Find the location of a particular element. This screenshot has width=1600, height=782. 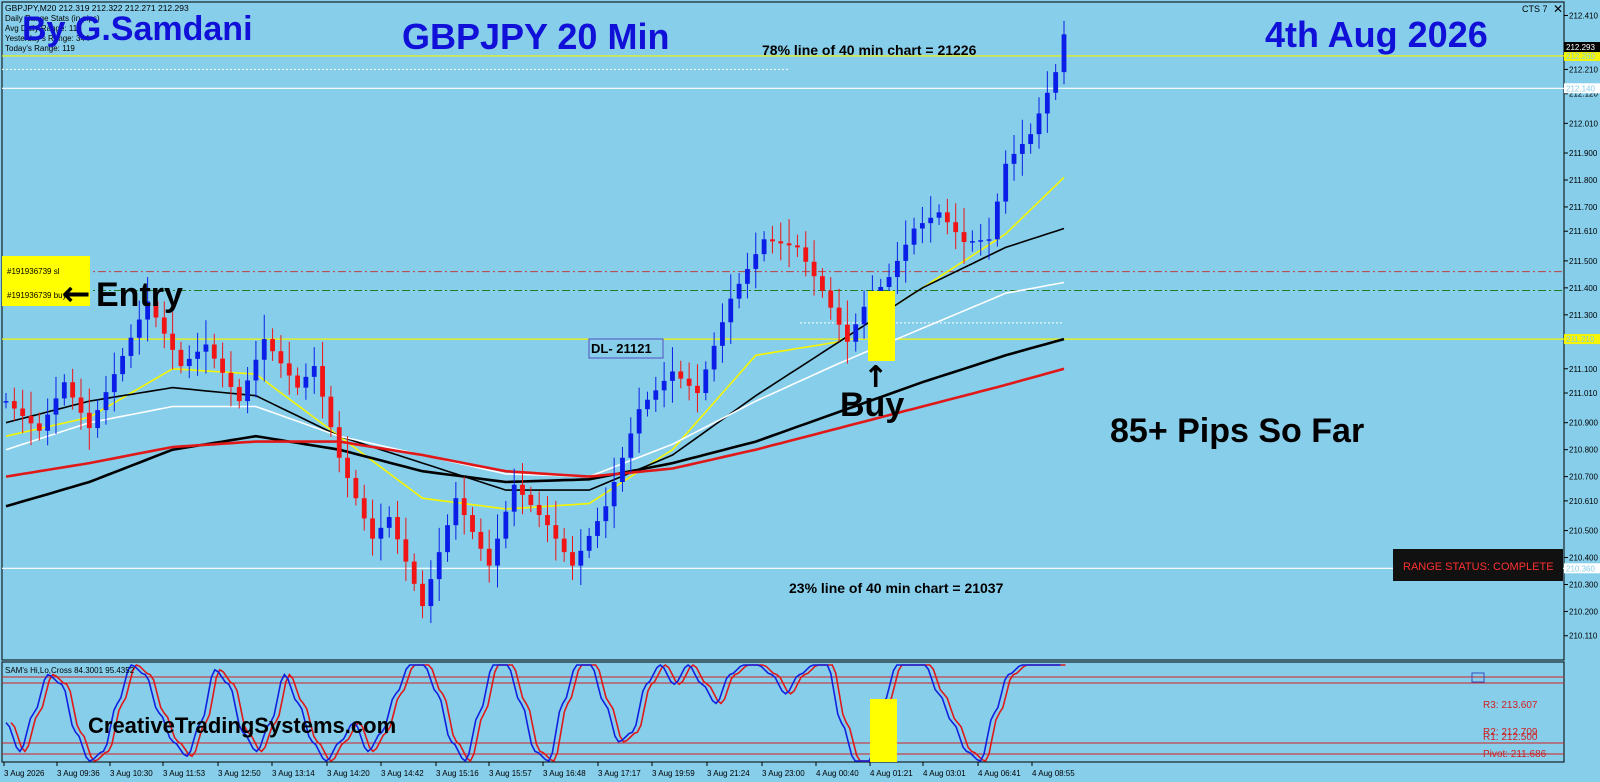

range-status-label: RANGE STATUS: COMPLETE is located at coordinates (1478, 567).